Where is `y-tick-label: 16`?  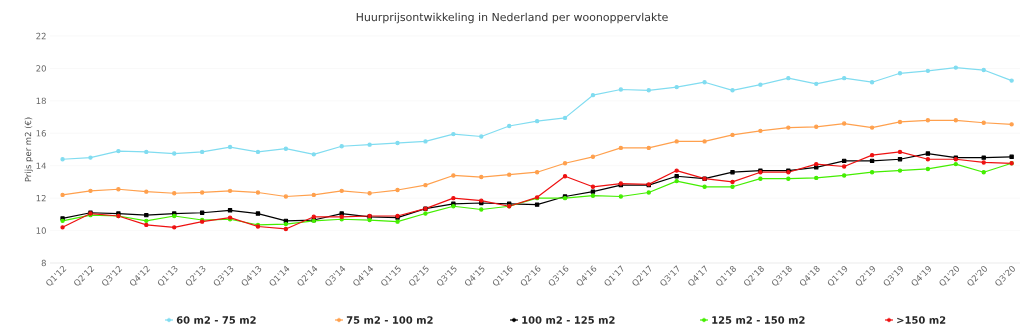
y-tick-label: 16 is located at coordinates (41, 133).